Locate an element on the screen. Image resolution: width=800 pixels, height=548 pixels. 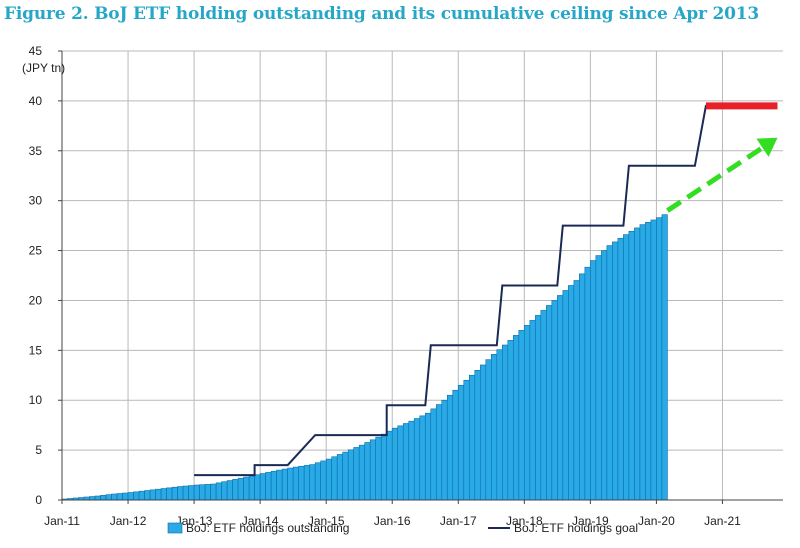
x-tick-label: Jan-15 is located at coordinates (326, 521).